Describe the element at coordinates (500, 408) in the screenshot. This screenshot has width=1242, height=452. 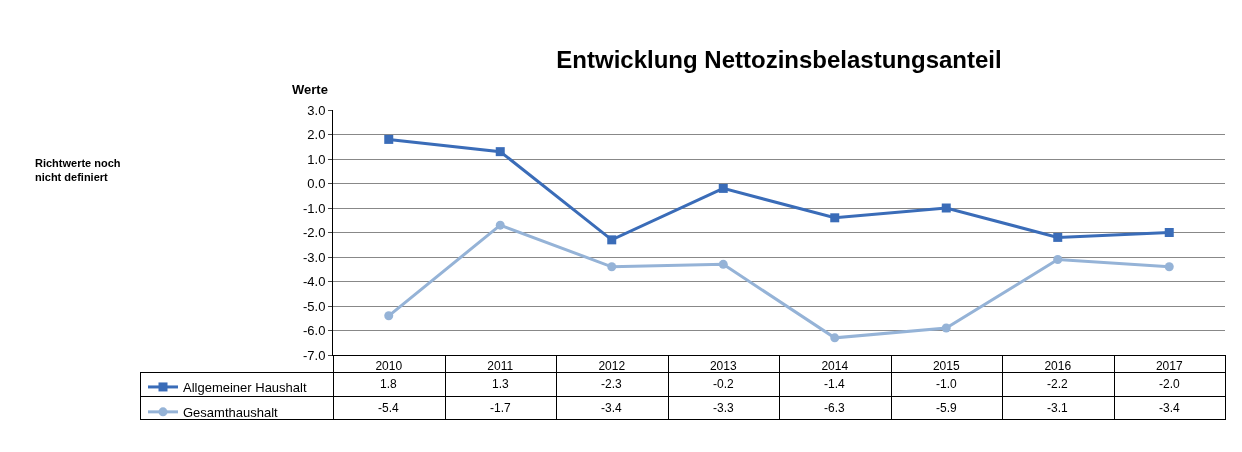
I see `data-label: -1.7` at that location.